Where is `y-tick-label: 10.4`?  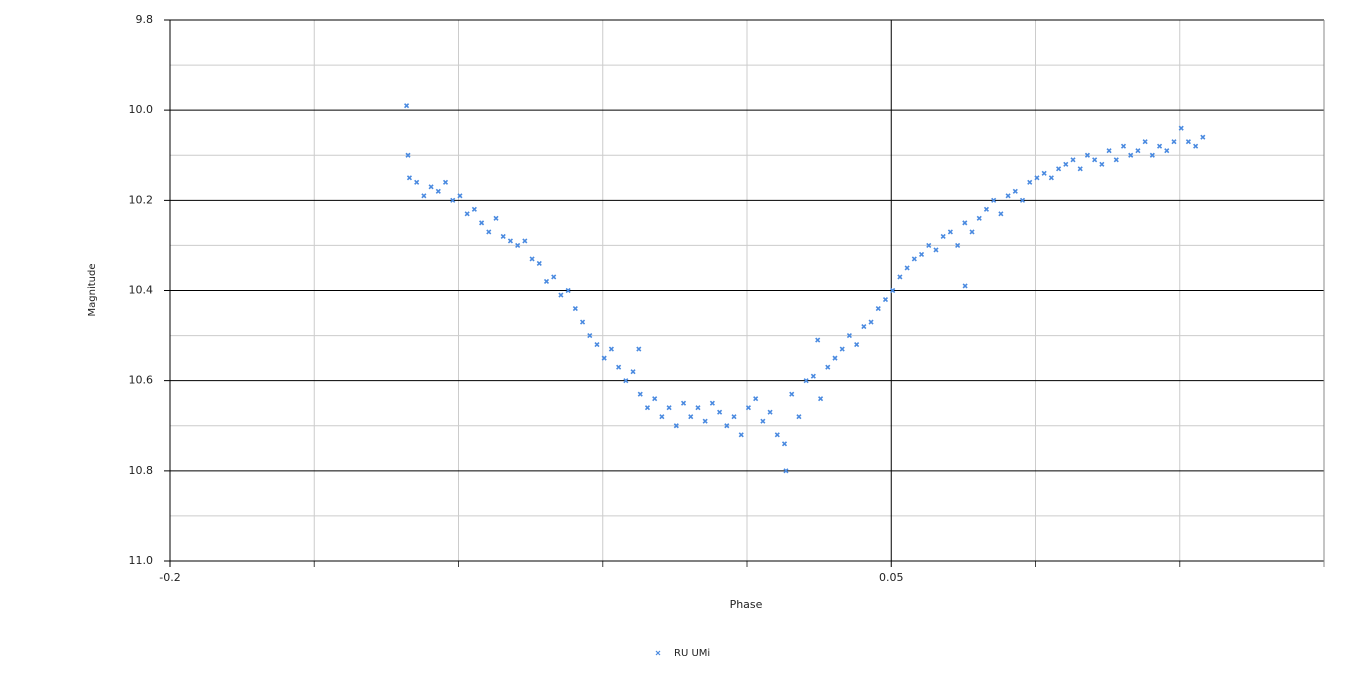
y-tick-label: 10.4 is located at coordinates (141, 290).